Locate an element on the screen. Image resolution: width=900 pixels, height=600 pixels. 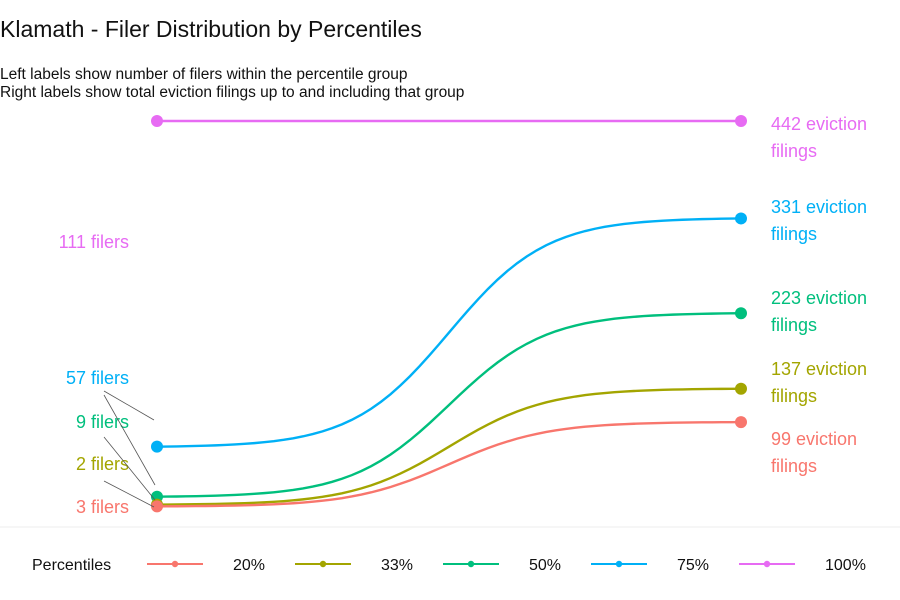
right-label-75-line-2: filings is located at coordinates (794, 234).